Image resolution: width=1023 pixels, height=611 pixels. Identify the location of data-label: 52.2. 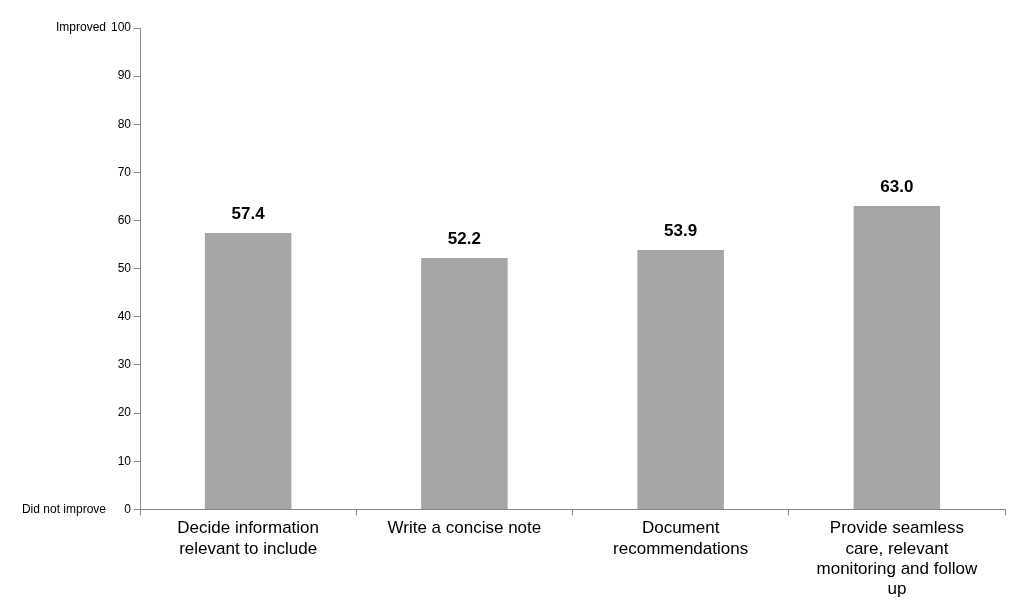
(464, 239).